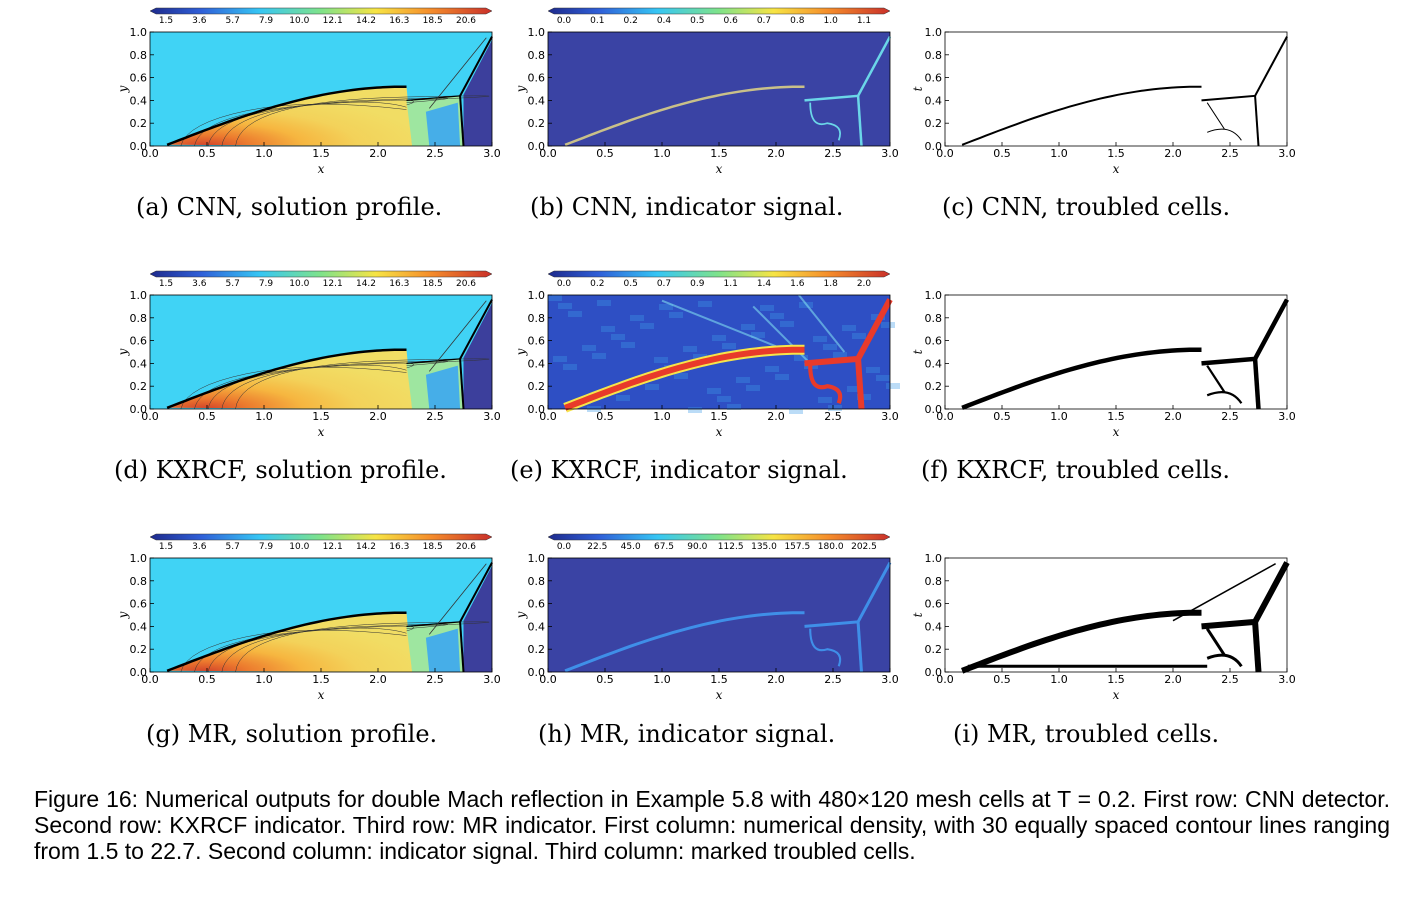 The width and height of the screenshot is (1412, 906). I want to click on signal-background, so click(719, 615).